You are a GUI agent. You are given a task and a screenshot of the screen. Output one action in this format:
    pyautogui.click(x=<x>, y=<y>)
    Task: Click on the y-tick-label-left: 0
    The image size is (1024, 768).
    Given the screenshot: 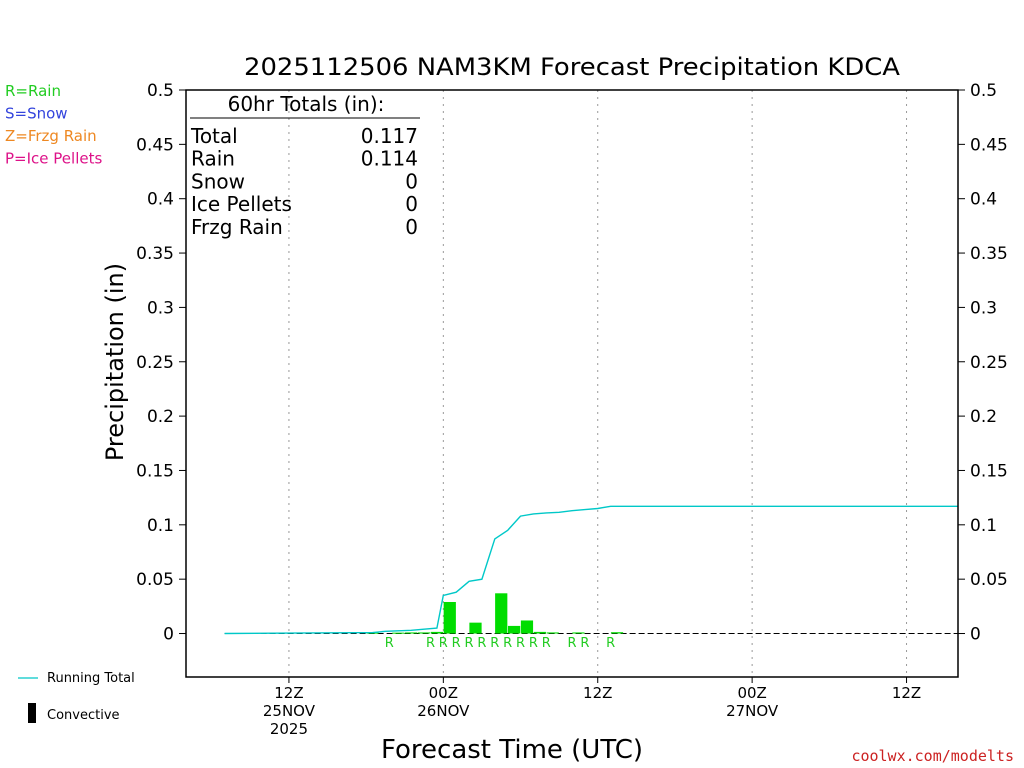 What is the action you would take?
    pyautogui.click(x=168, y=635)
    